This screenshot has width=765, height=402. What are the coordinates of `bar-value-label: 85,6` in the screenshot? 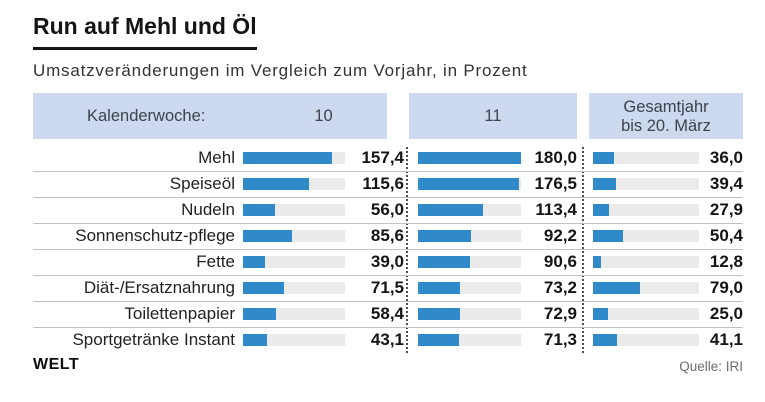 It's located at (387, 235).